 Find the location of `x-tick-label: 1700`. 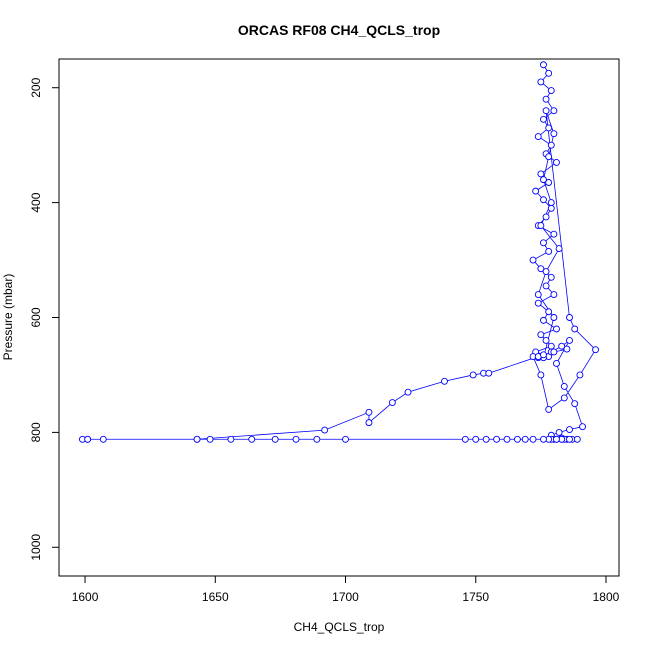

x-tick-label: 1700 is located at coordinates (345, 597).